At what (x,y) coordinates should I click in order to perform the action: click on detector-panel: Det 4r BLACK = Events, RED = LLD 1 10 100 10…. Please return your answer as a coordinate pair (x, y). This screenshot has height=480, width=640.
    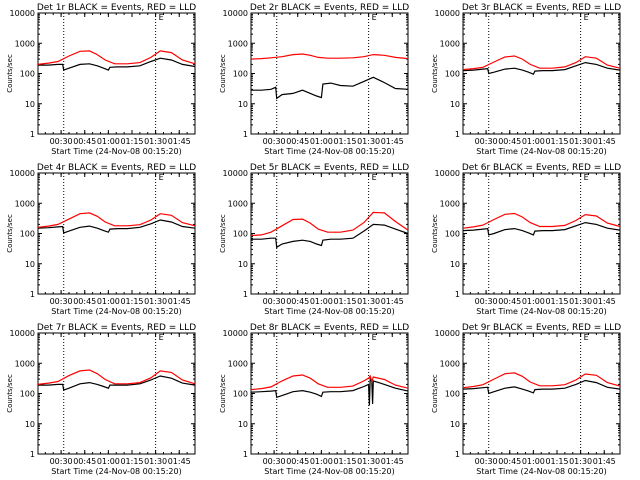
    Looking at the image, I should click on (101, 239).